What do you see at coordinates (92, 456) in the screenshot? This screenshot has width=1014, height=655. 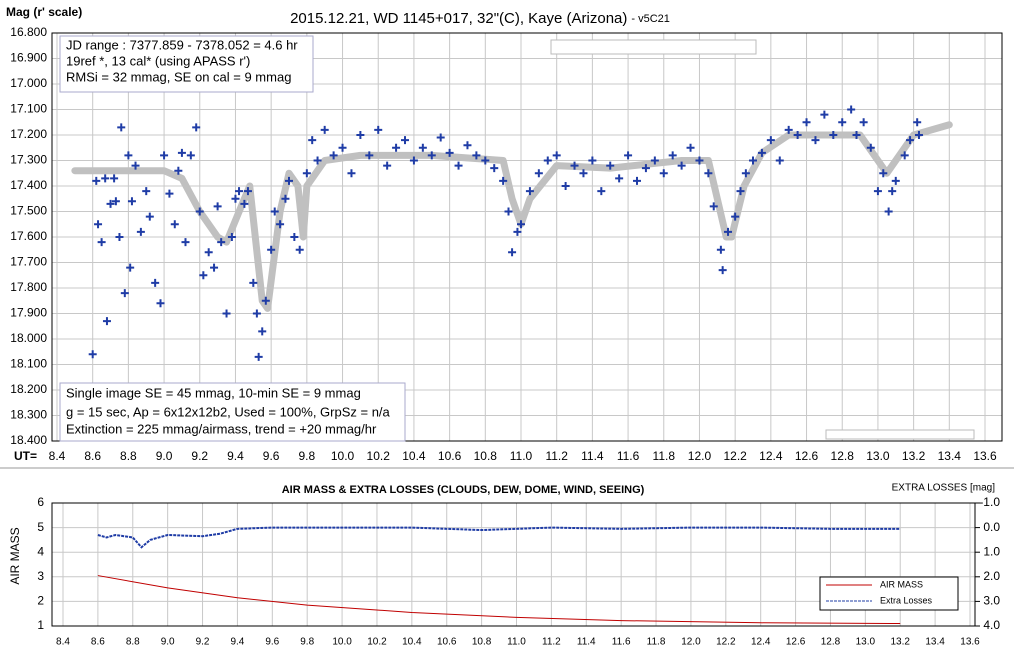 I see `x-tick-label: 8.6` at bounding box center [92, 456].